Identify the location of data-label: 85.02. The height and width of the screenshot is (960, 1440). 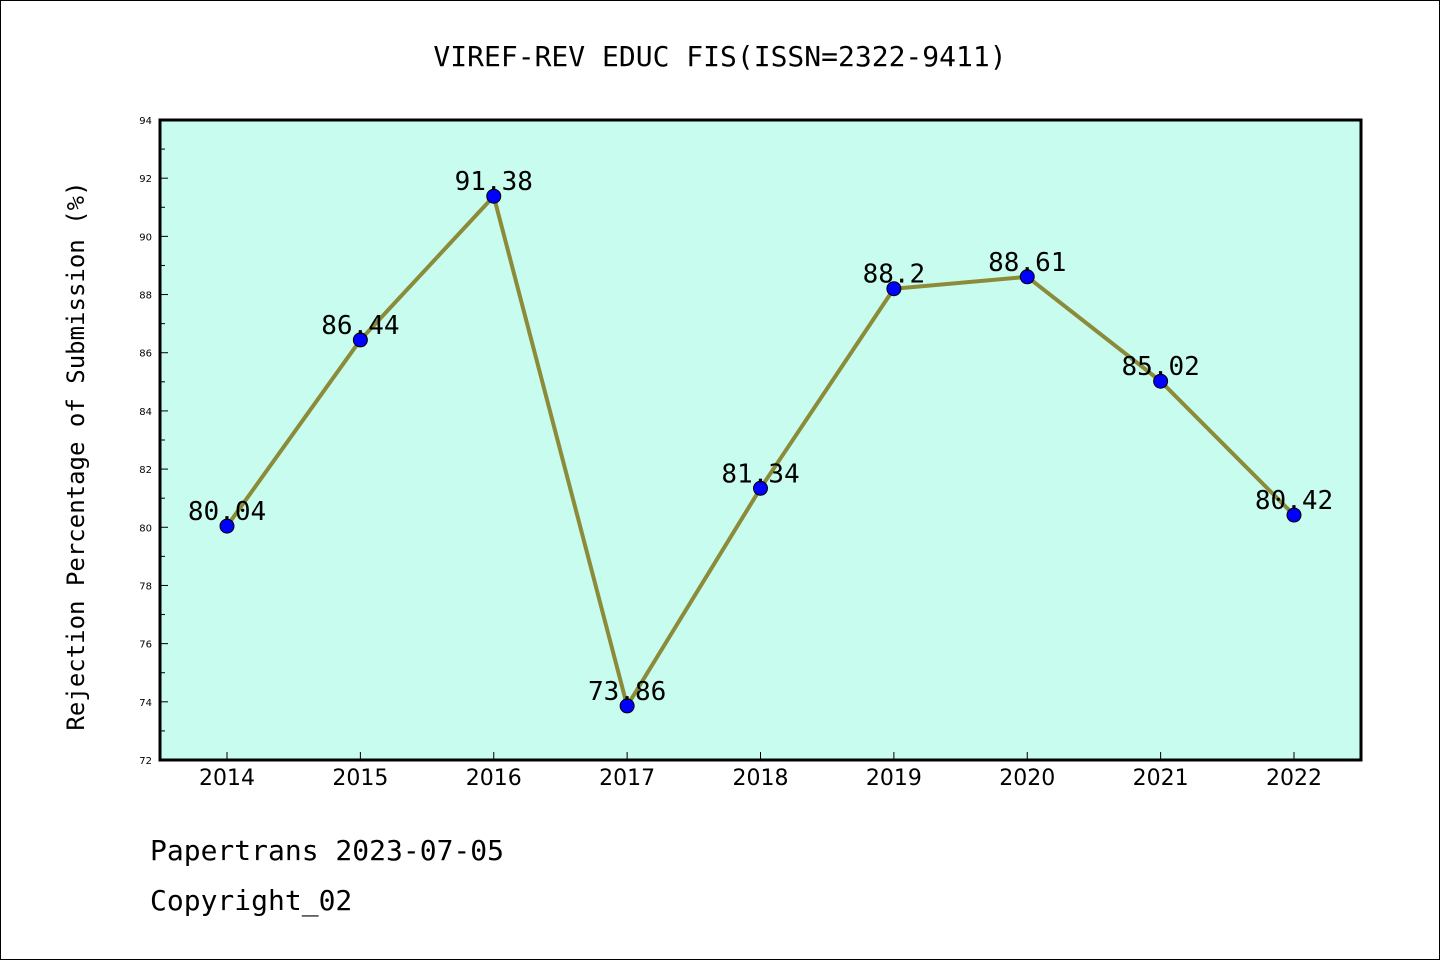
(1160, 367).